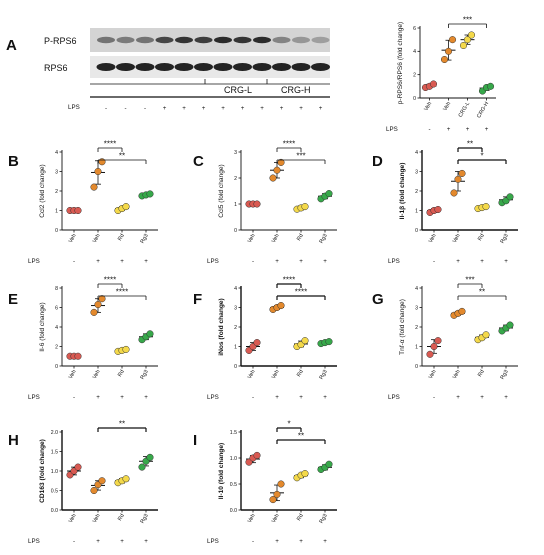  Describe the element at coordinates (233, 511) in the screenshot. I see `y-tick-label: 0.0` at that location.